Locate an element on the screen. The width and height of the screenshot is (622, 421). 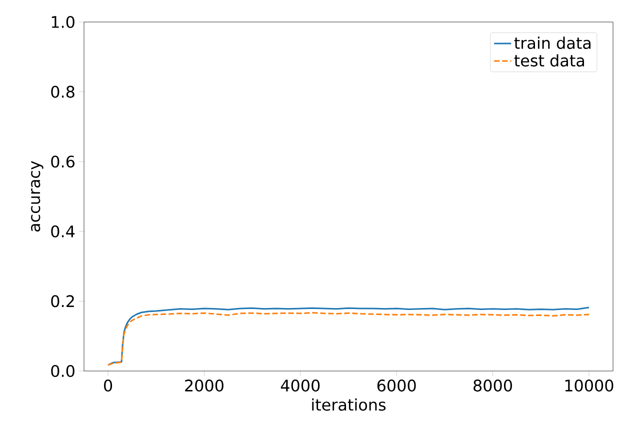
y-tick-label: 0.2 is located at coordinates (62, 301).